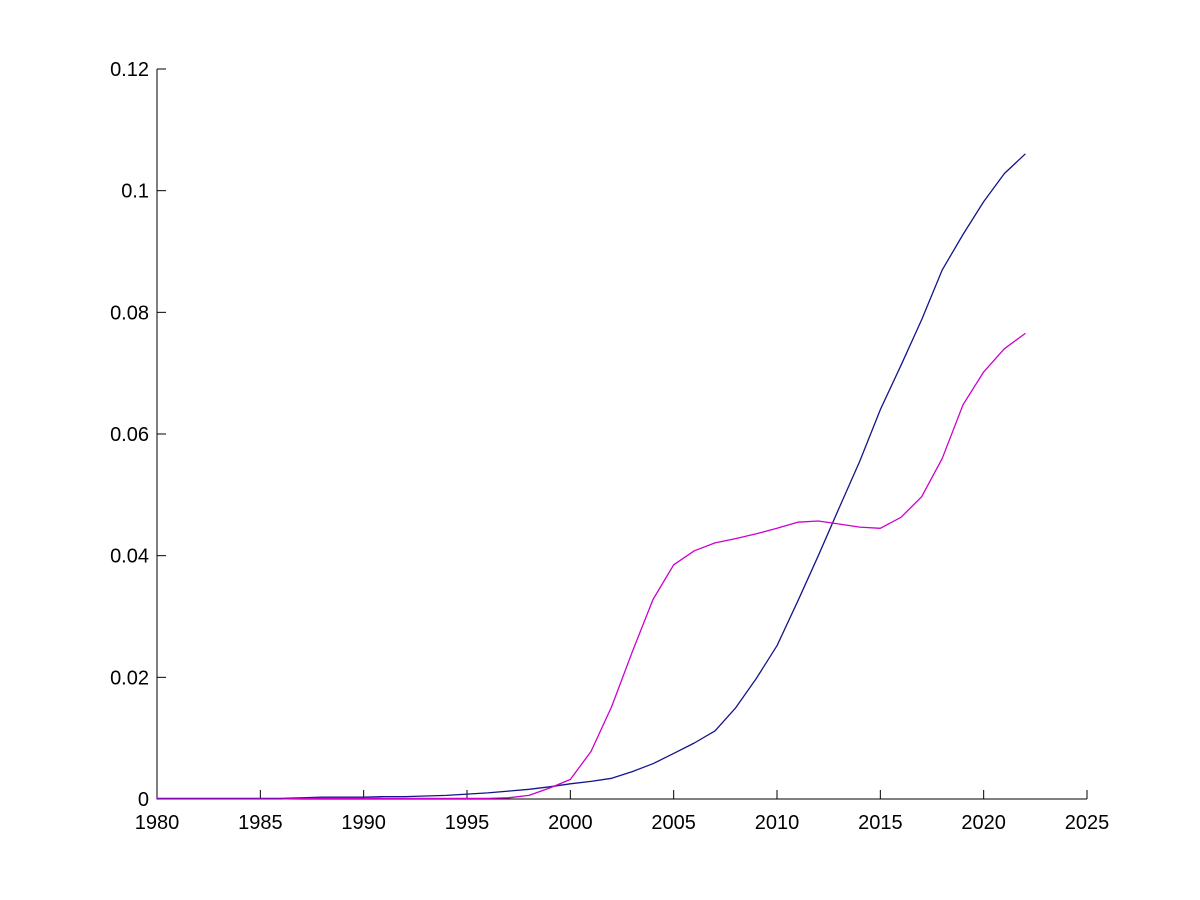 This screenshot has height=900, width=1200. What do you see at coordinates (135, 192) in the screenshot?
I see `y-tick-label: 0.1` at bounding box center [135, 192].